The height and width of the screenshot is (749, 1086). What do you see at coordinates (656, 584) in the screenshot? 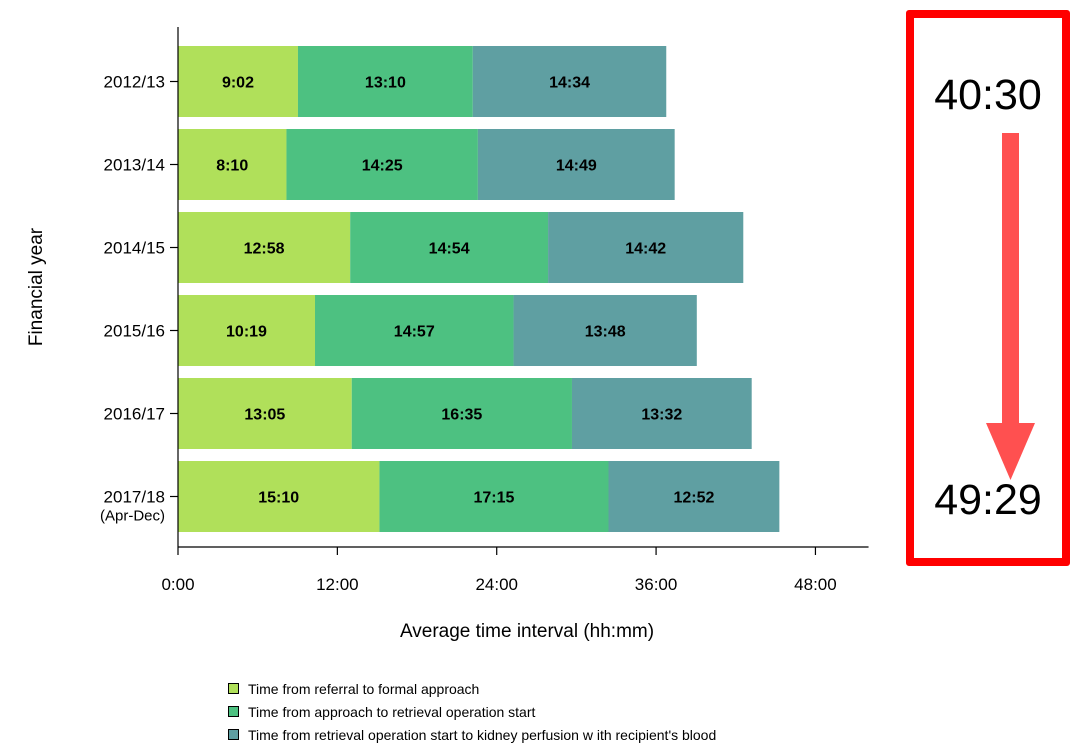
I see `x-tick-label: 36:00` at bounding box center [656, 584].